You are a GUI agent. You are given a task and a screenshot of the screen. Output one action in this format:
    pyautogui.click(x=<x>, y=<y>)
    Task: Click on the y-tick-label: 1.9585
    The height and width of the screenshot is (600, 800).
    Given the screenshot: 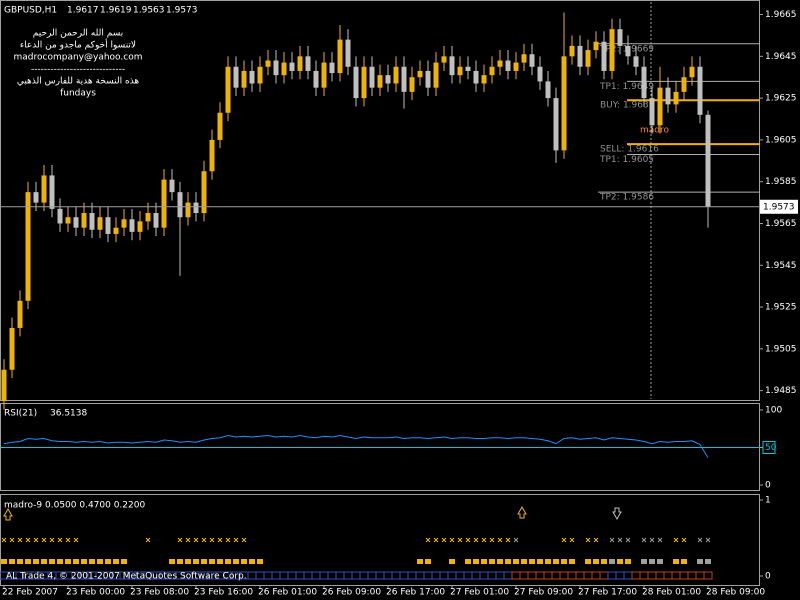 What is the action you would take?
    pyautogui.click(x=781, y=182)
    